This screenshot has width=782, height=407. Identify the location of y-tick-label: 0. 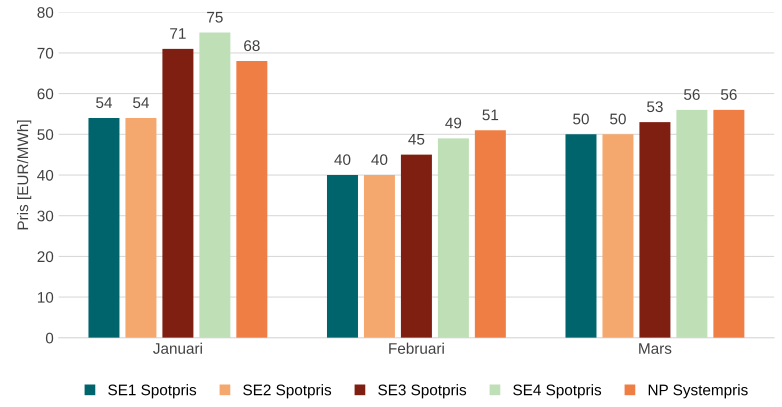
(50, 338).